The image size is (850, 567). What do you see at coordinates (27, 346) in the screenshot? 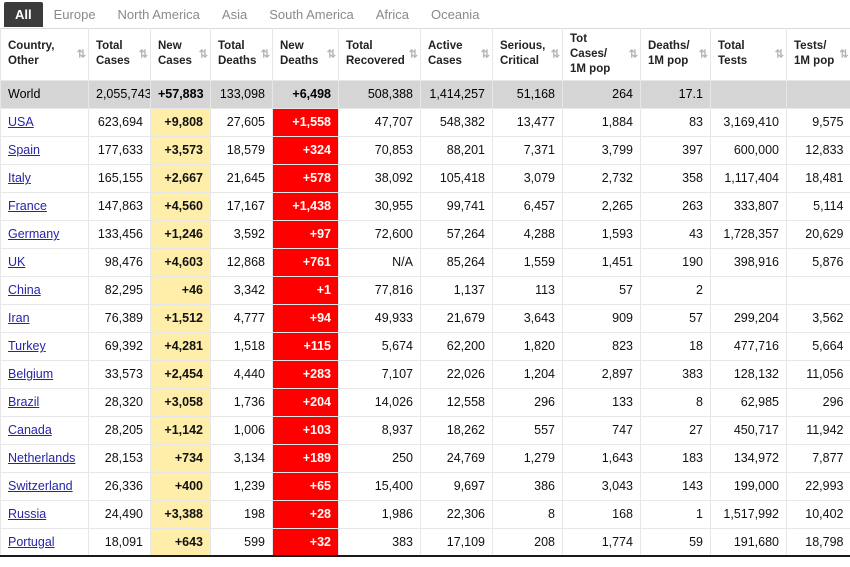
I see `country-link: Turkey` at bounding box center [27, 346].